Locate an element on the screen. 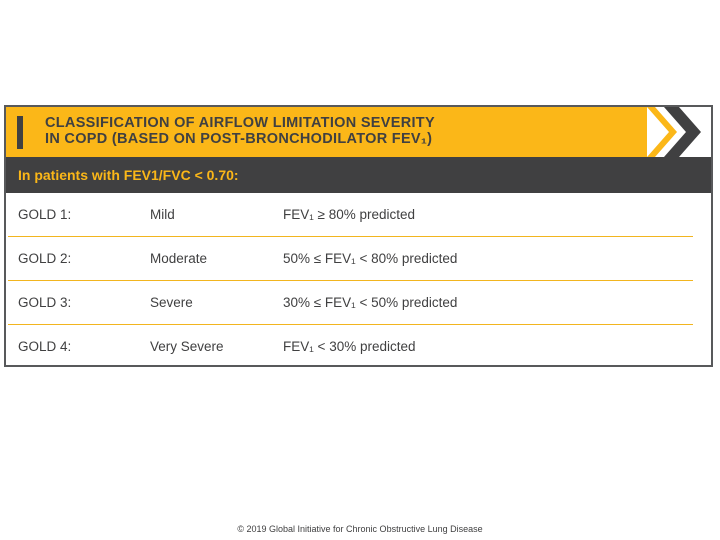 This screenshot has height=540, width=720. fev1-criteria: 30% ≤ FEV₁ < 50% predicted is located at coordinates (370, 302).